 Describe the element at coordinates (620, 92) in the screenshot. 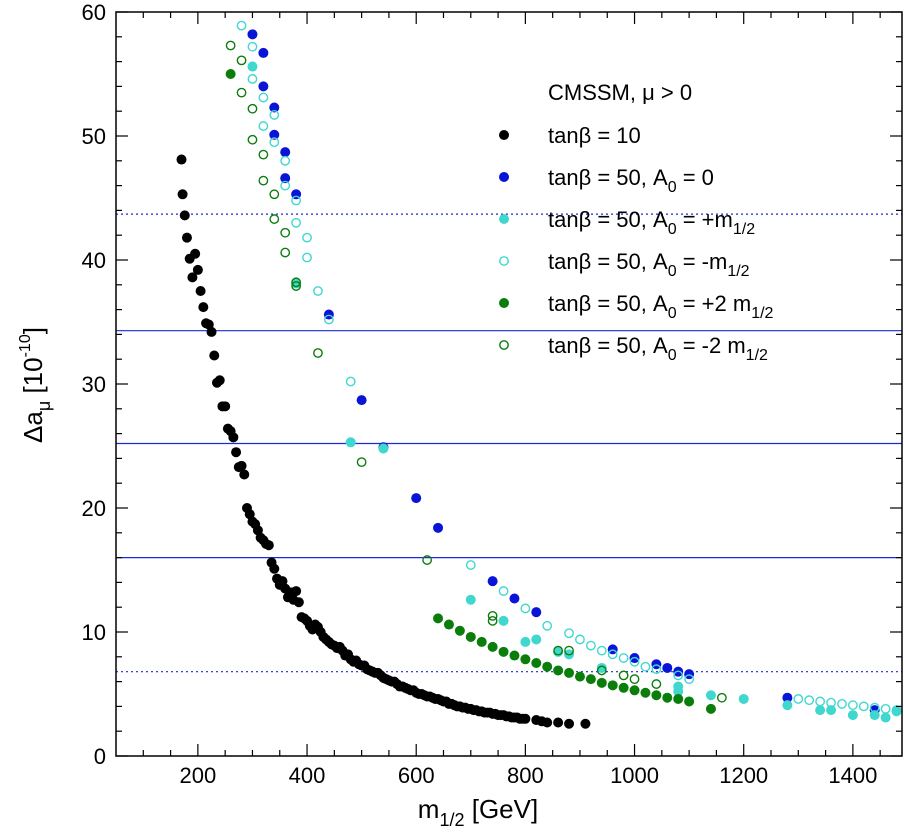

I see `legend-title: CMSSM, μ > 0` at that location.